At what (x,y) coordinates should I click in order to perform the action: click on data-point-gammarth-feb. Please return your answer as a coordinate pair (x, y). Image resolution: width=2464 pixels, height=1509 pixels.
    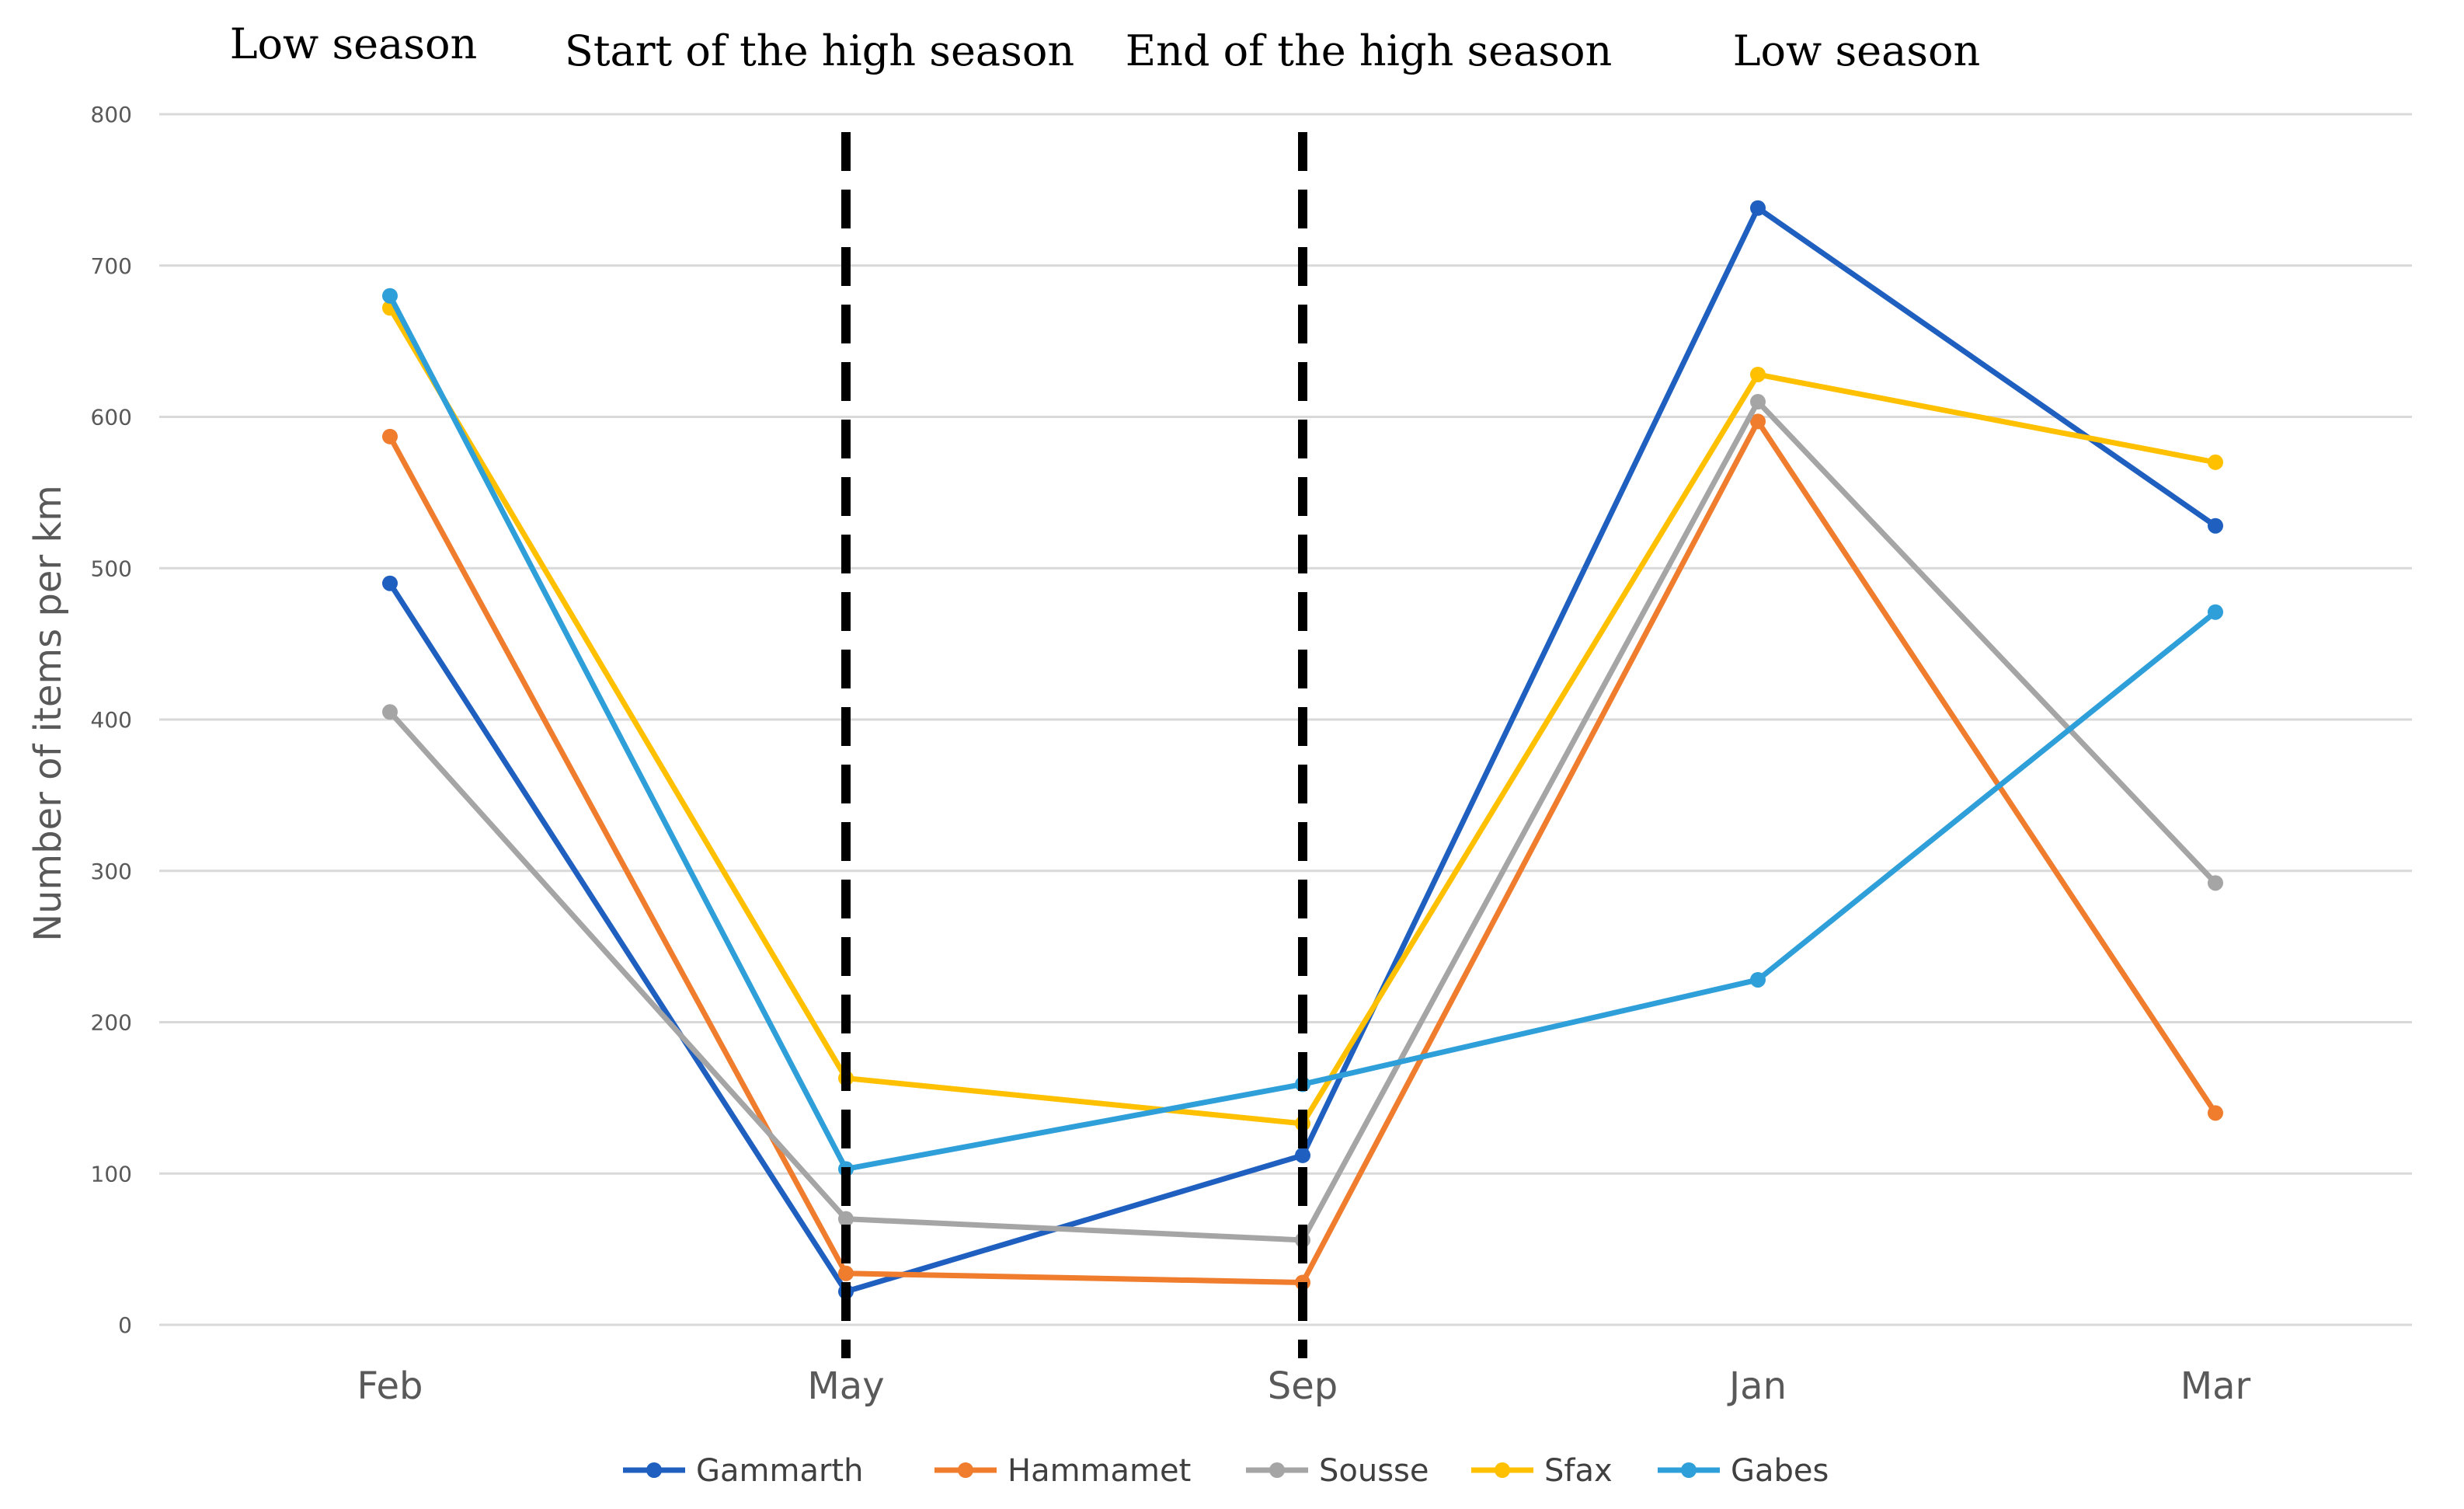
    Looking at the image, I should click on (390, 583).